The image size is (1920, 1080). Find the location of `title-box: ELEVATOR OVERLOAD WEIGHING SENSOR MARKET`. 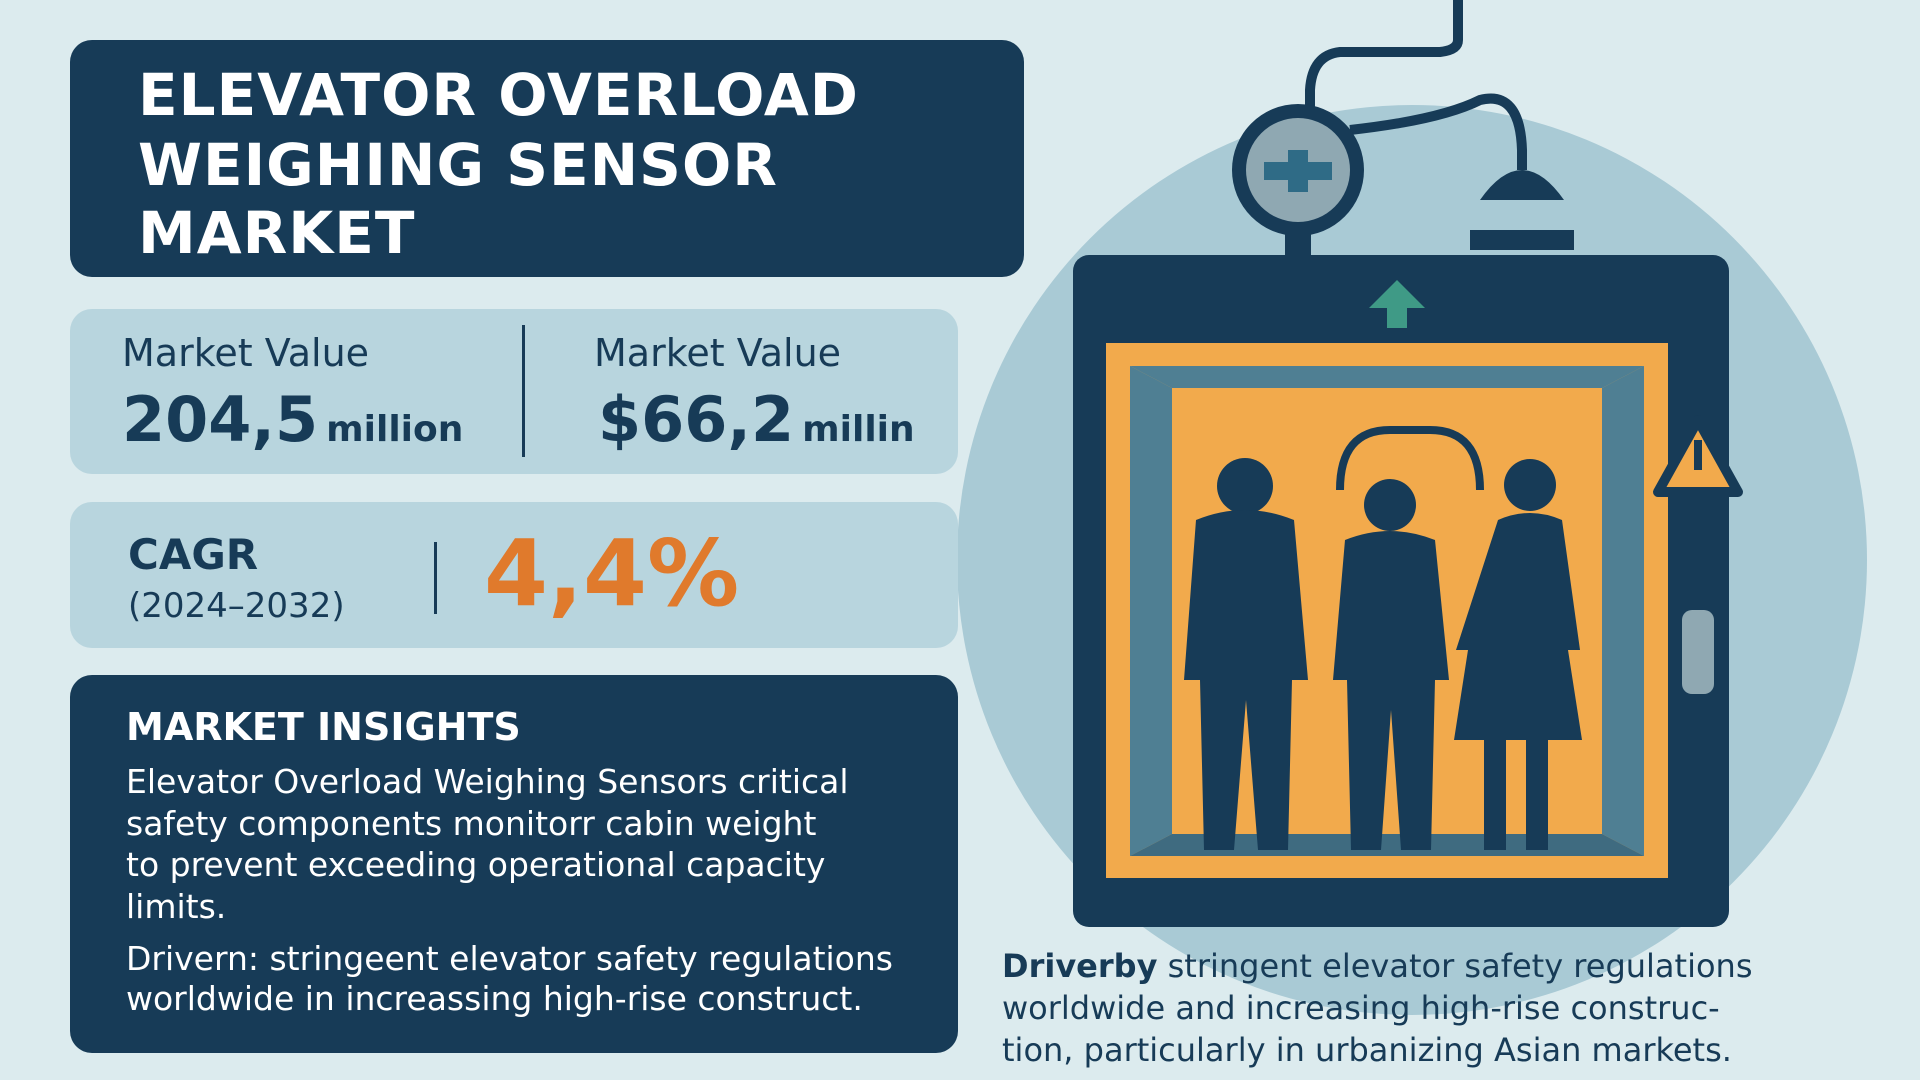

title-box: ELEVATOR OVERLOAD WEIGHING SENSOR MARKET is located at coordinates (547, 158).